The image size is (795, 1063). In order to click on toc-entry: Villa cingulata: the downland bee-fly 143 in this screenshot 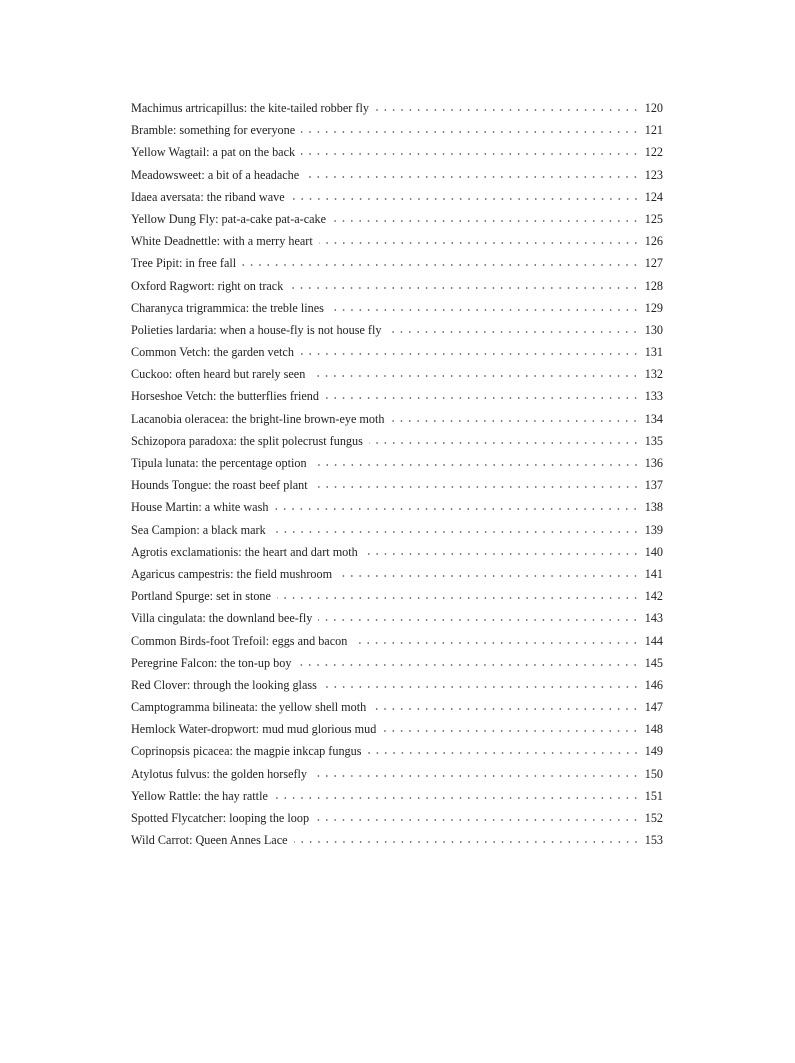, I will do `click(397, 622)`.